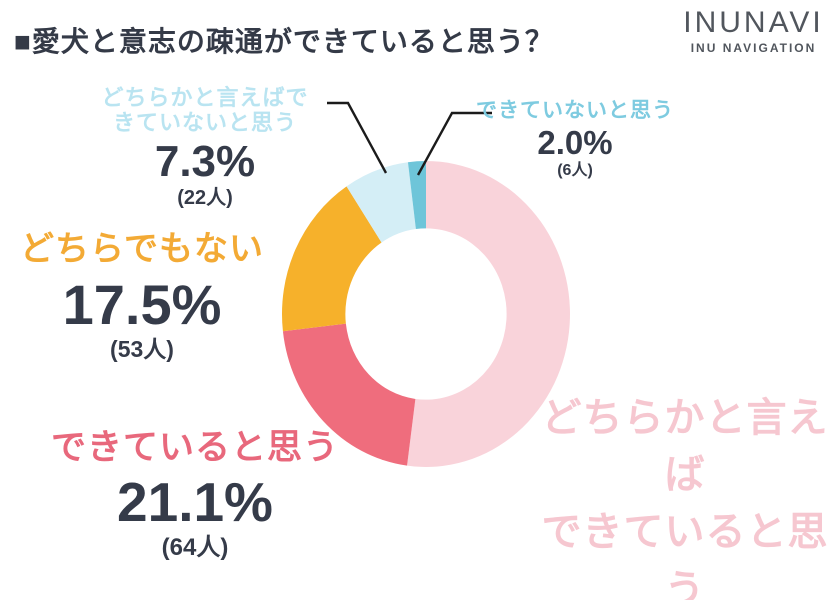 The width and height of the screenshot is (837, 600). I want to click on slice-count-maybe-not: (22人), so click(205, 198).